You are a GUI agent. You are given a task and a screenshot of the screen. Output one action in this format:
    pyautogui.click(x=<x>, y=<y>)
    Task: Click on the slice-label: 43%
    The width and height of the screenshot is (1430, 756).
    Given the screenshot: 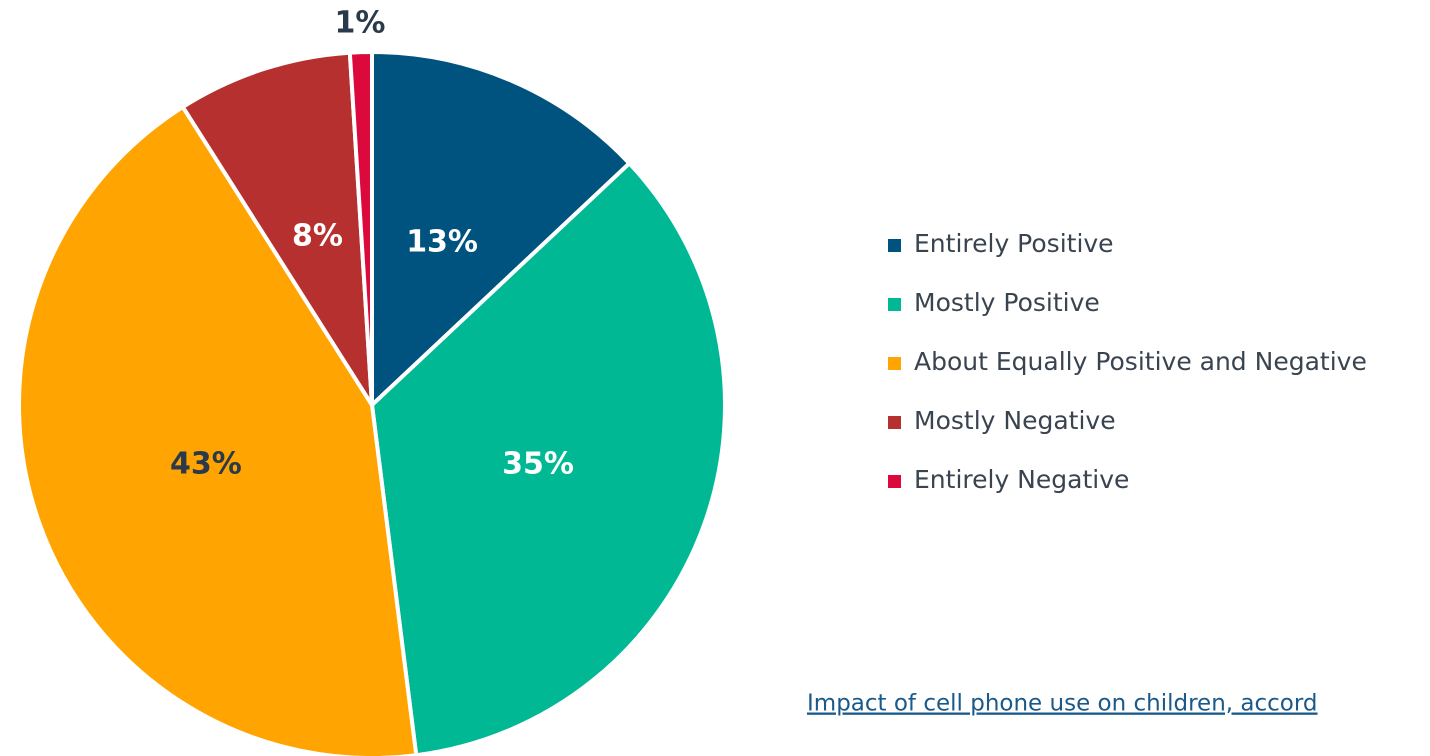 What is the action you would take?
    pyautogui.click(x=206, y=463)
    